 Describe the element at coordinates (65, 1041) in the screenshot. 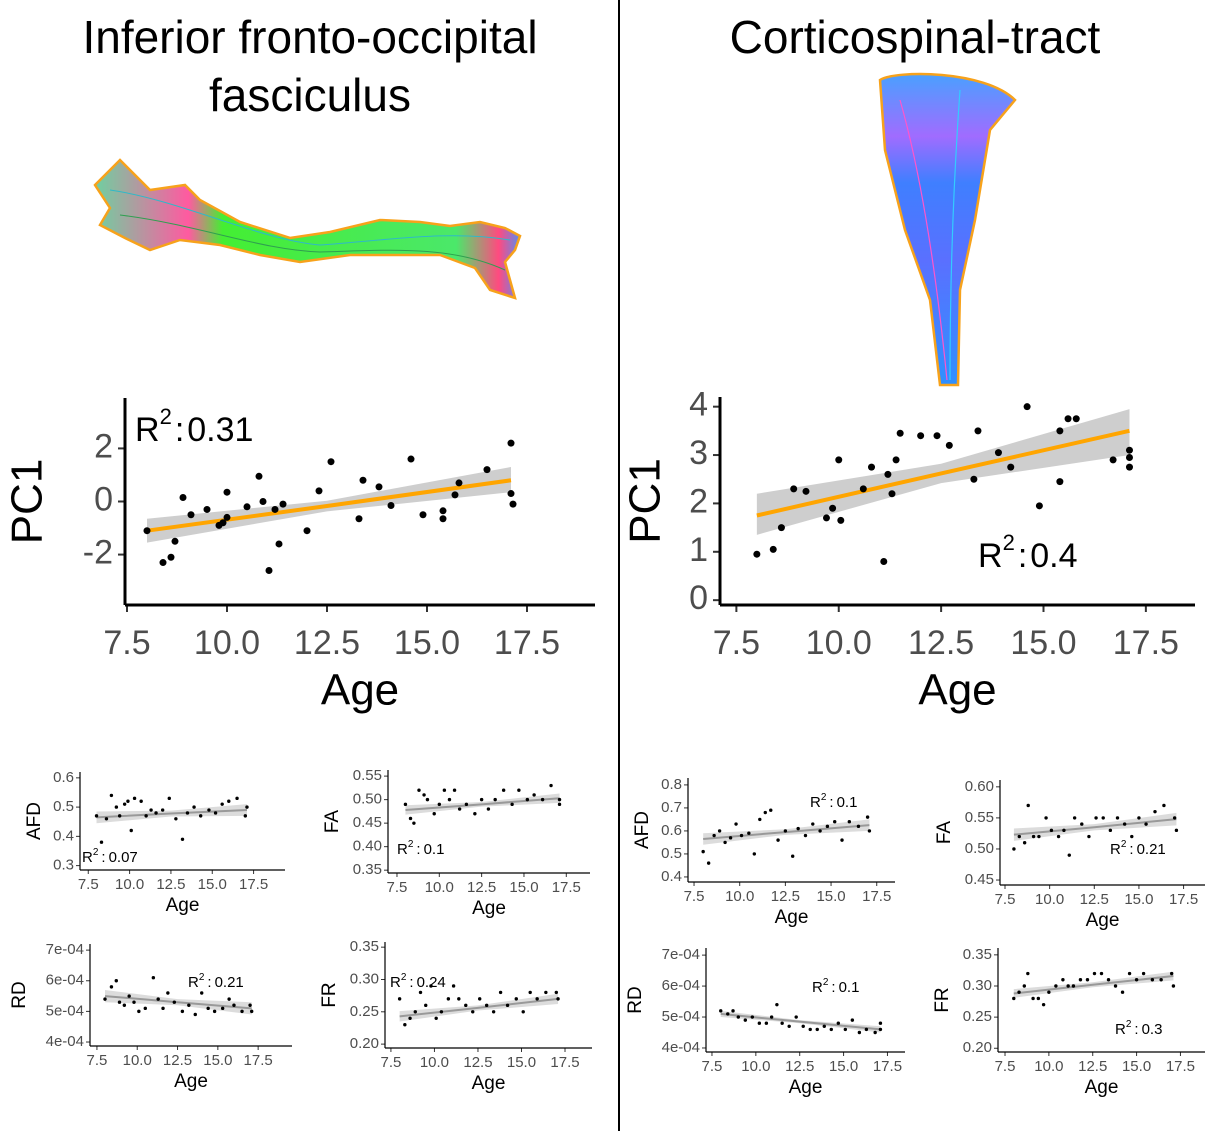

I see `y-tick-label: 4e-04` at that location.